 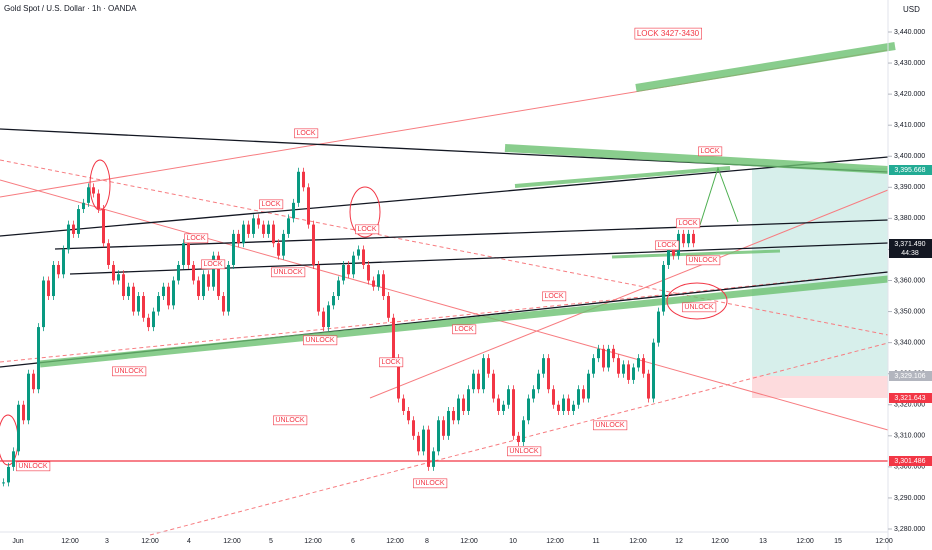 What do you see at coordinates (820, 272) in the screenshot?
I see `profit-zone` at bounding box center [820, 272].